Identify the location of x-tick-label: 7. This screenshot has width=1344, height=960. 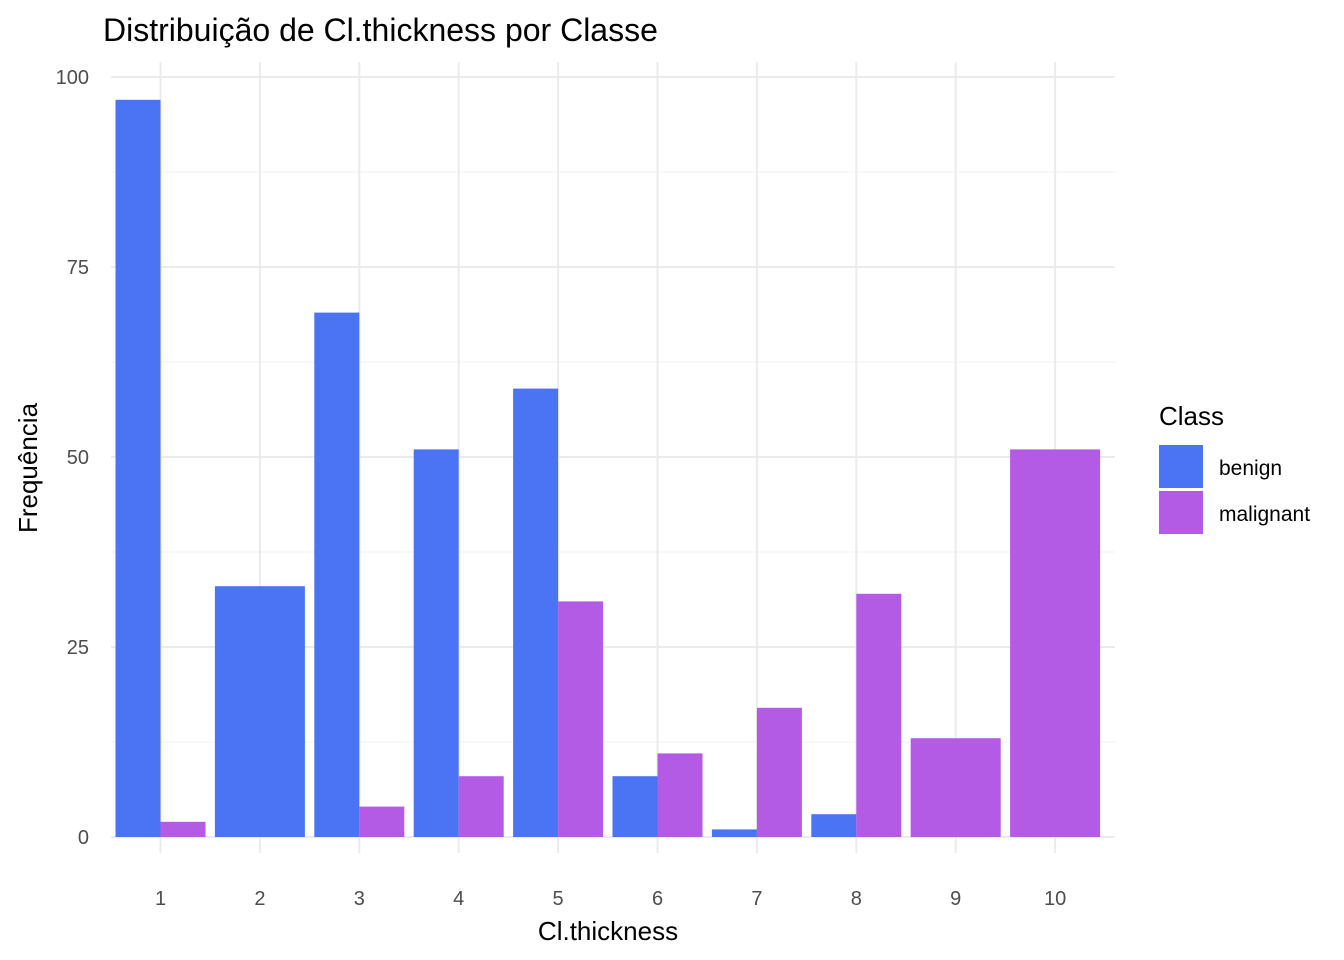
(756, 899).